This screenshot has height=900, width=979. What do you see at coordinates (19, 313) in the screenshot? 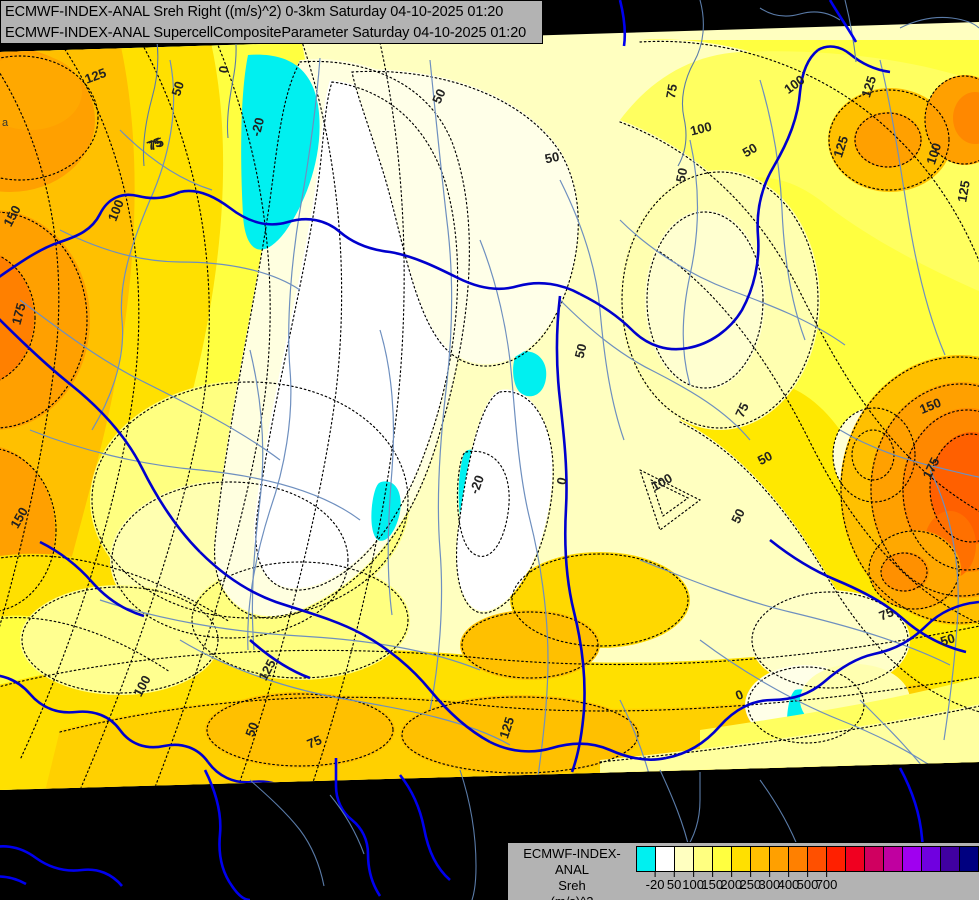
I see `contour-label: 175` at bounding box center [19, 313].